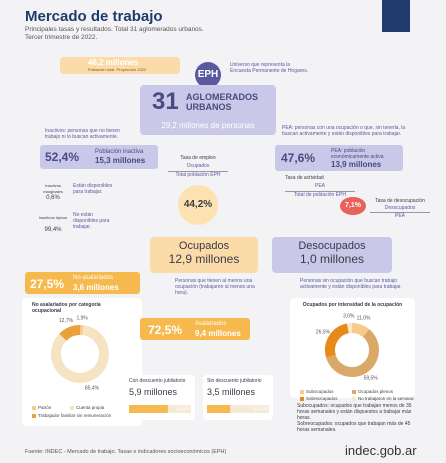 Image resolution: width=446 pixels, height=463 pixels. What do you see at coordinates (396, 16) in the screenshot?
I see `logo-badge` at bounding box center [396, 16].